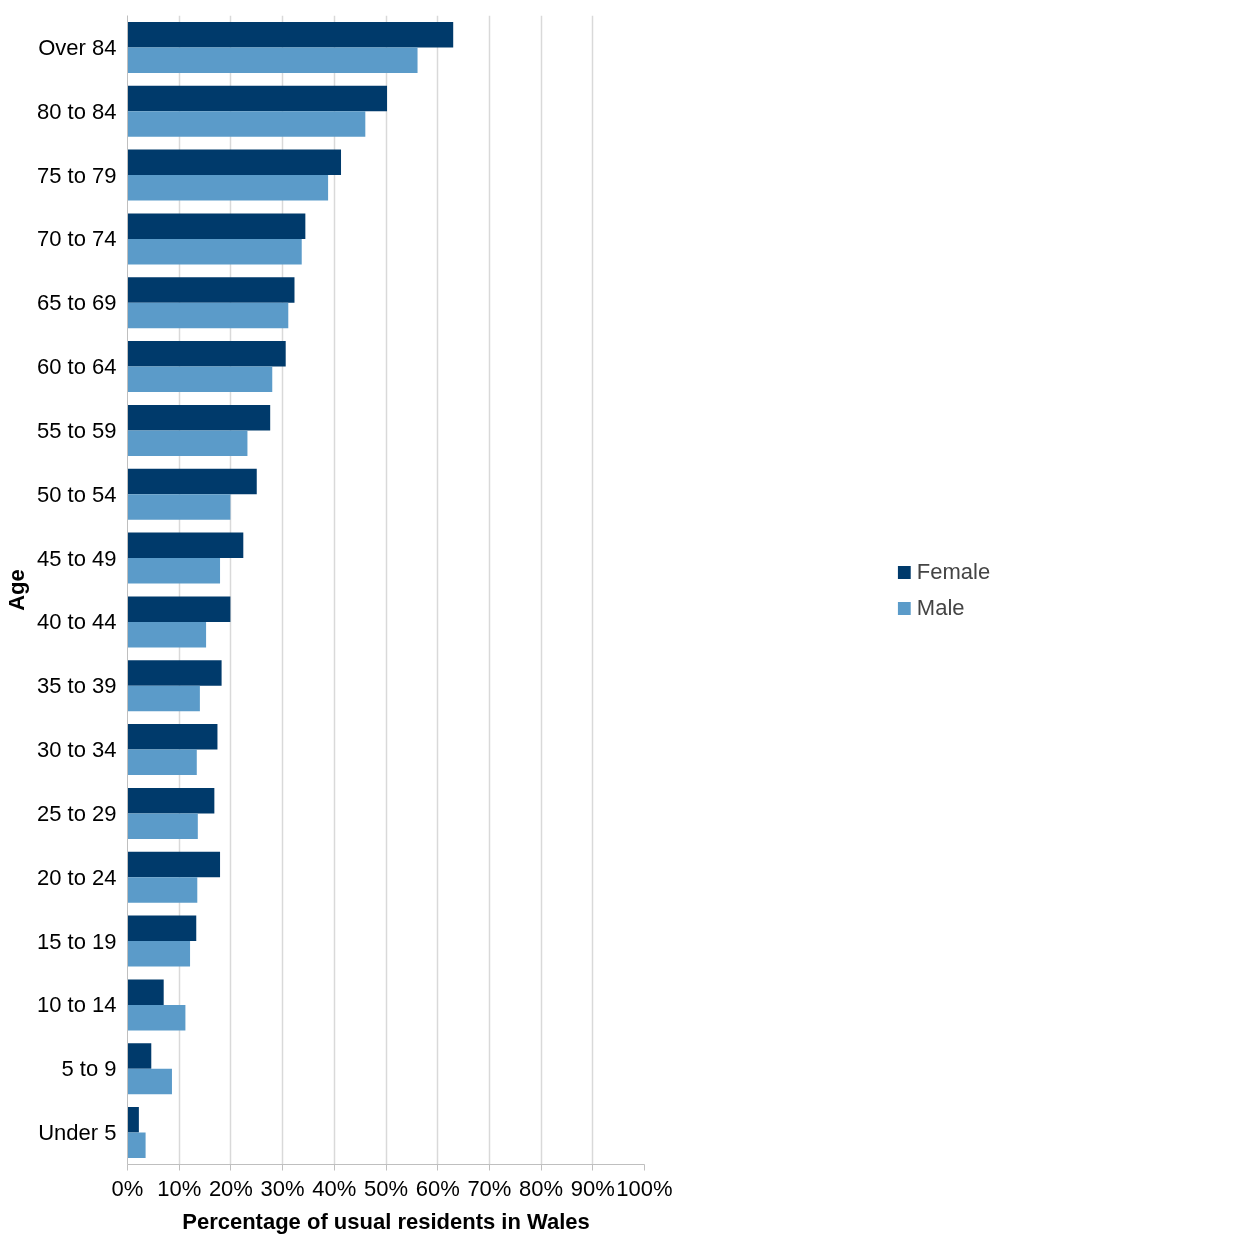 The height and width of the screenshot is (1236, 1242). What do you see at coordinates (76, 175) in the screenshot?
I see `y-tick-label: 75 to 79` at bounding box center [76, 175].